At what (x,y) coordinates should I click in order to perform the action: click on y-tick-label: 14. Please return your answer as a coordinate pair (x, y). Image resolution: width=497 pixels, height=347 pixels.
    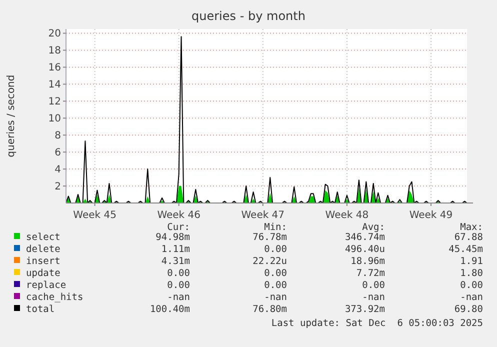
    Looking at the image, I should click on (54, 85).